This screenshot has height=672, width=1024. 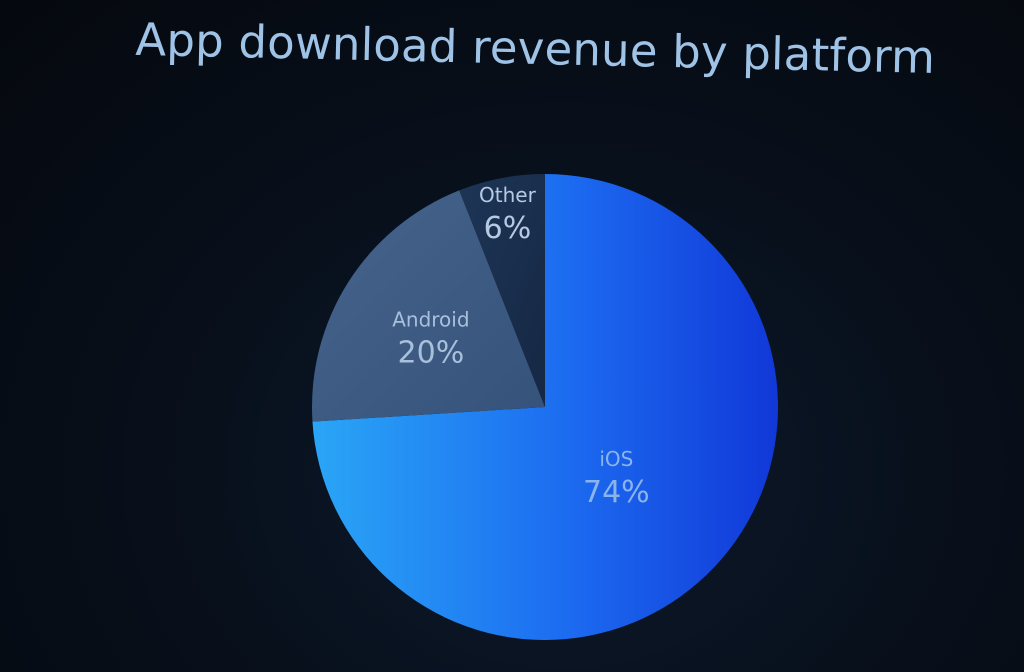 What do you see at coordinates (616, 492) in the screenshot?
I see `slice-value-ios: 74%` at bounding box center [616, 492].